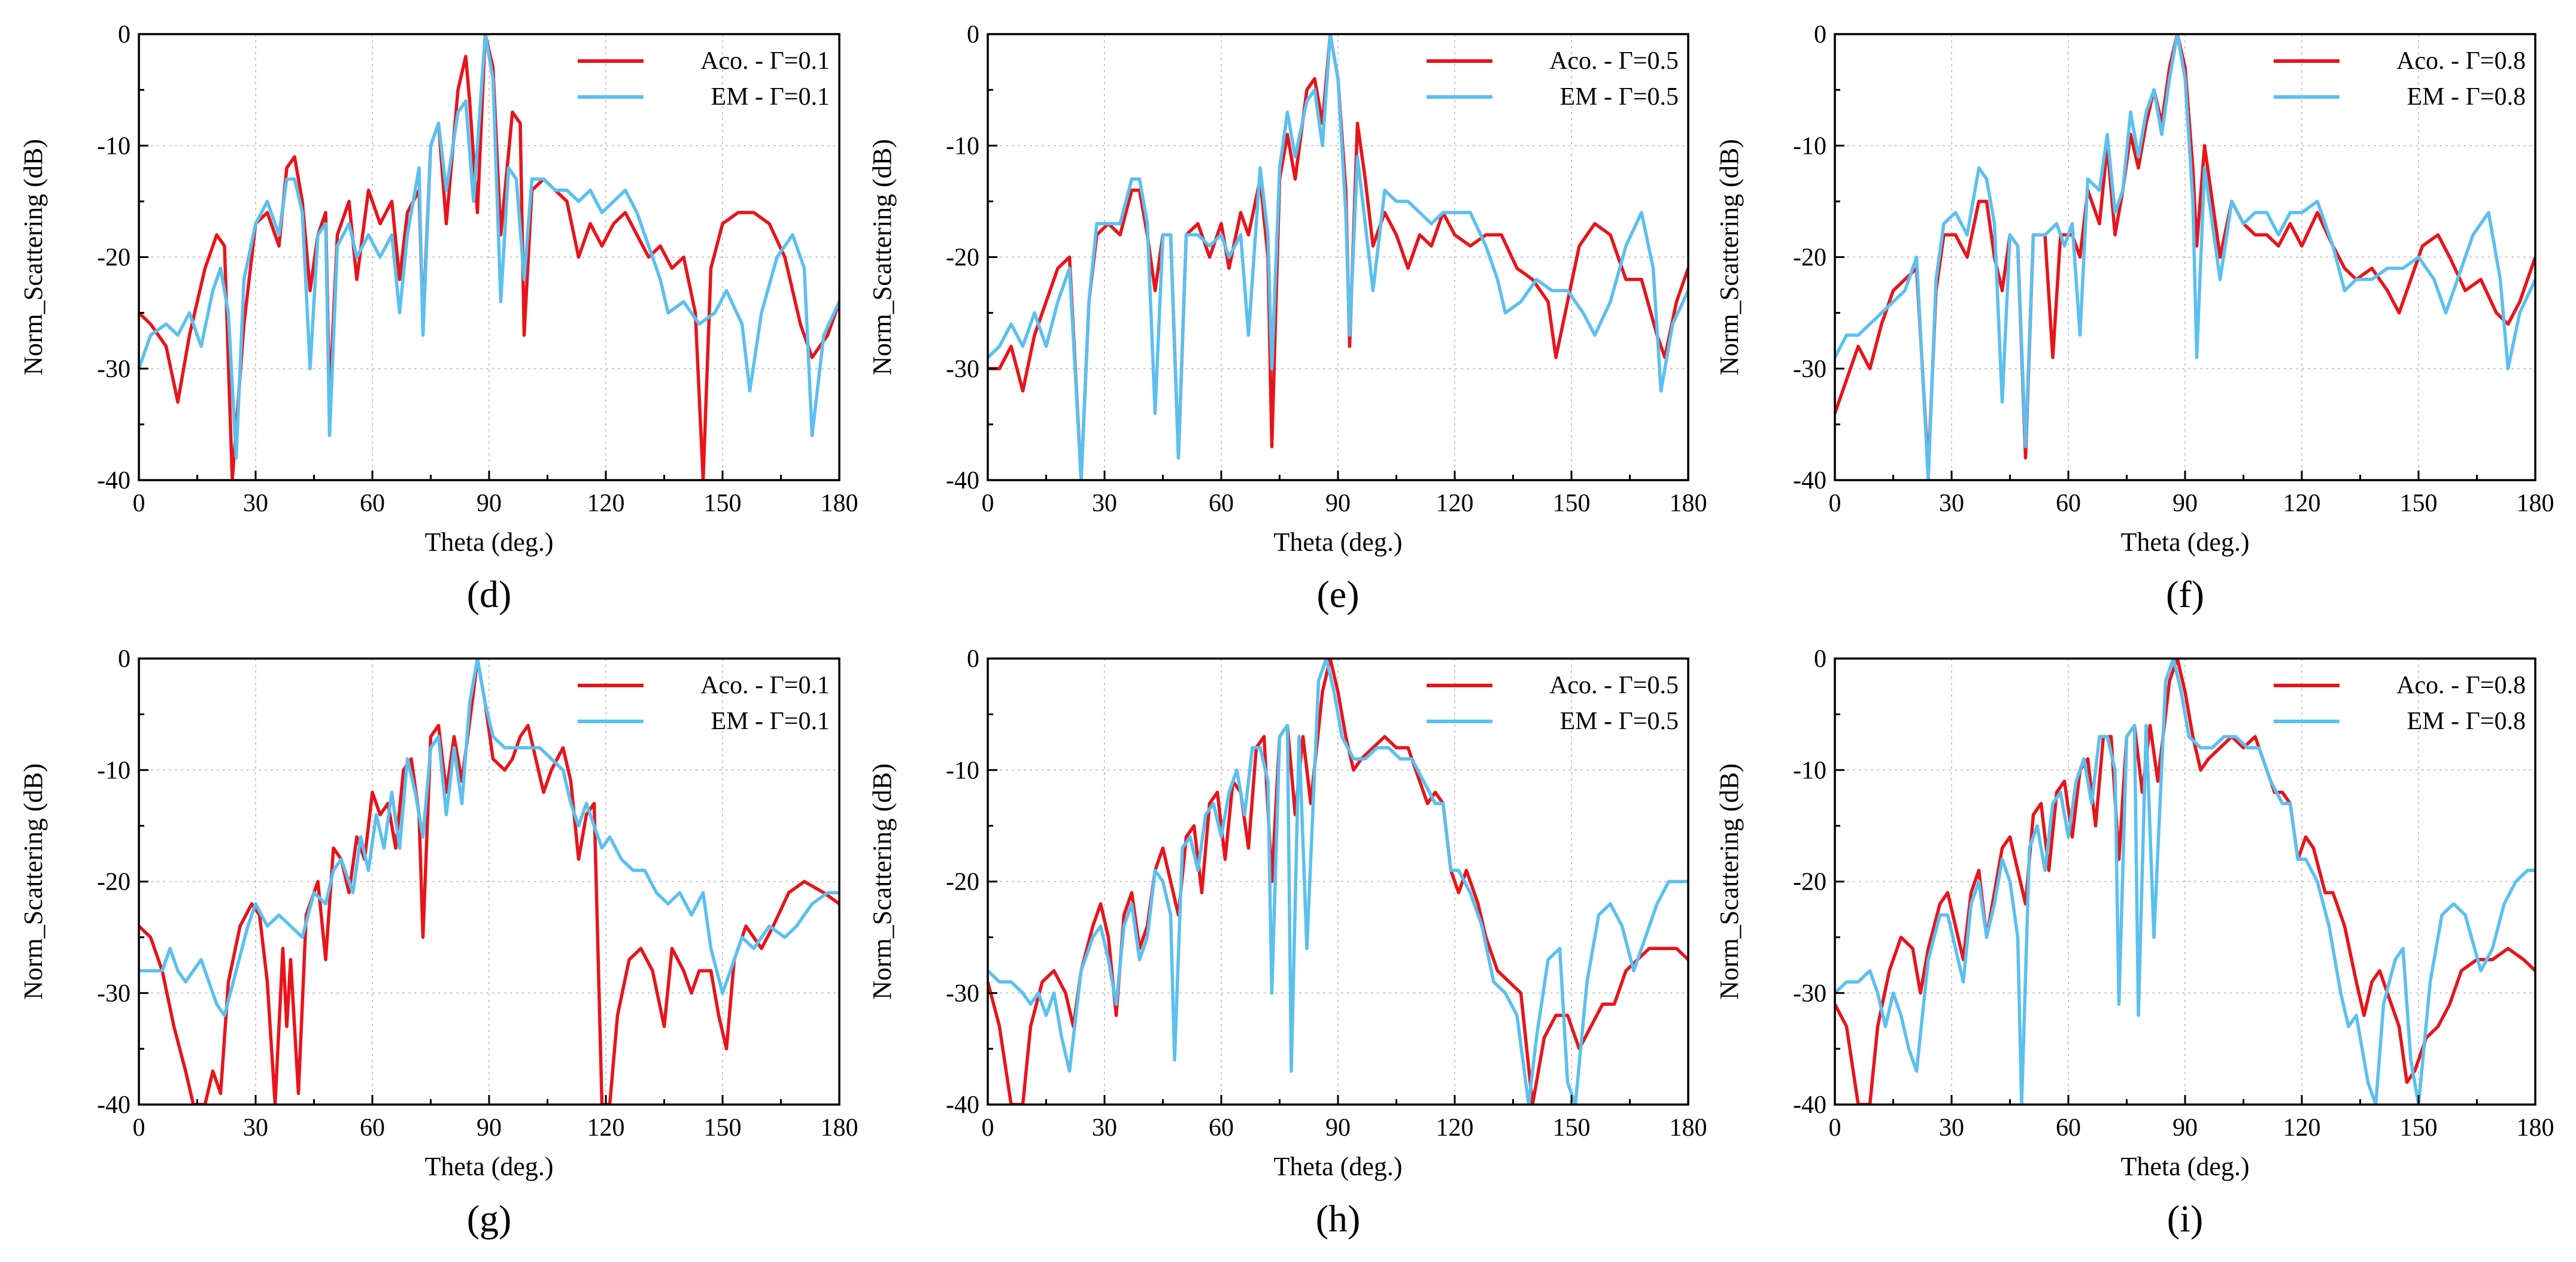 This screenshot has width=2576, height=1262. What do you see at coordinates (1338, 1218) in the screenshot?
I see `panel-label: (h)` at bounding box center [1338, 1218].